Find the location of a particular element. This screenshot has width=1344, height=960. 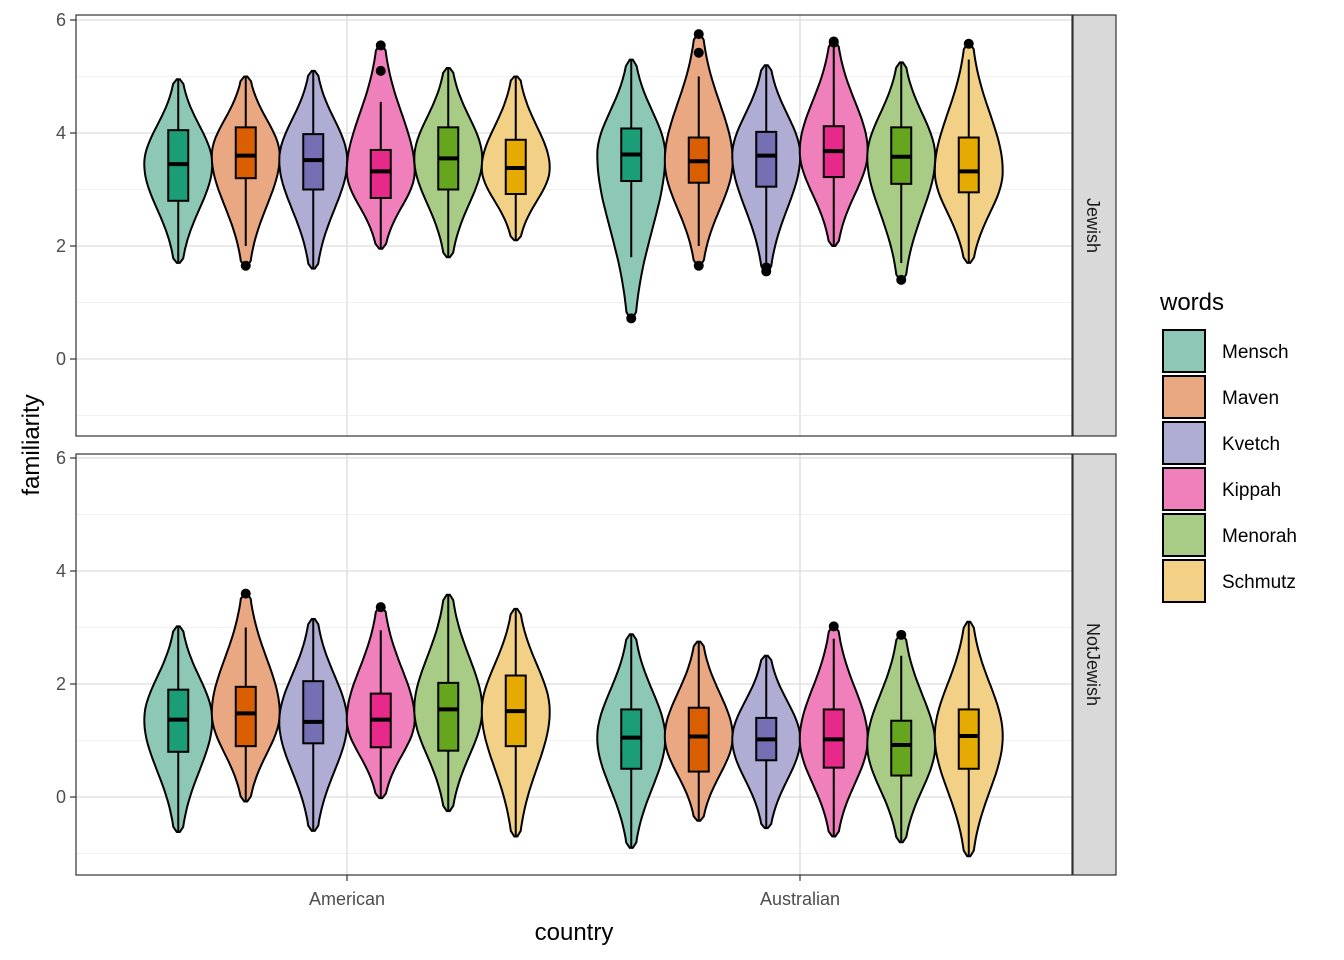

legend-label: Kvetch is located at coordinates (1251, 444).